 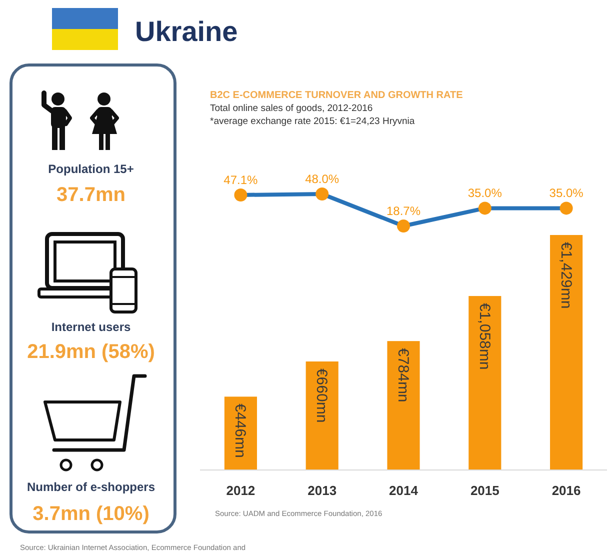 I want to click on text: 37.7mn, so click(x=91, y=195).